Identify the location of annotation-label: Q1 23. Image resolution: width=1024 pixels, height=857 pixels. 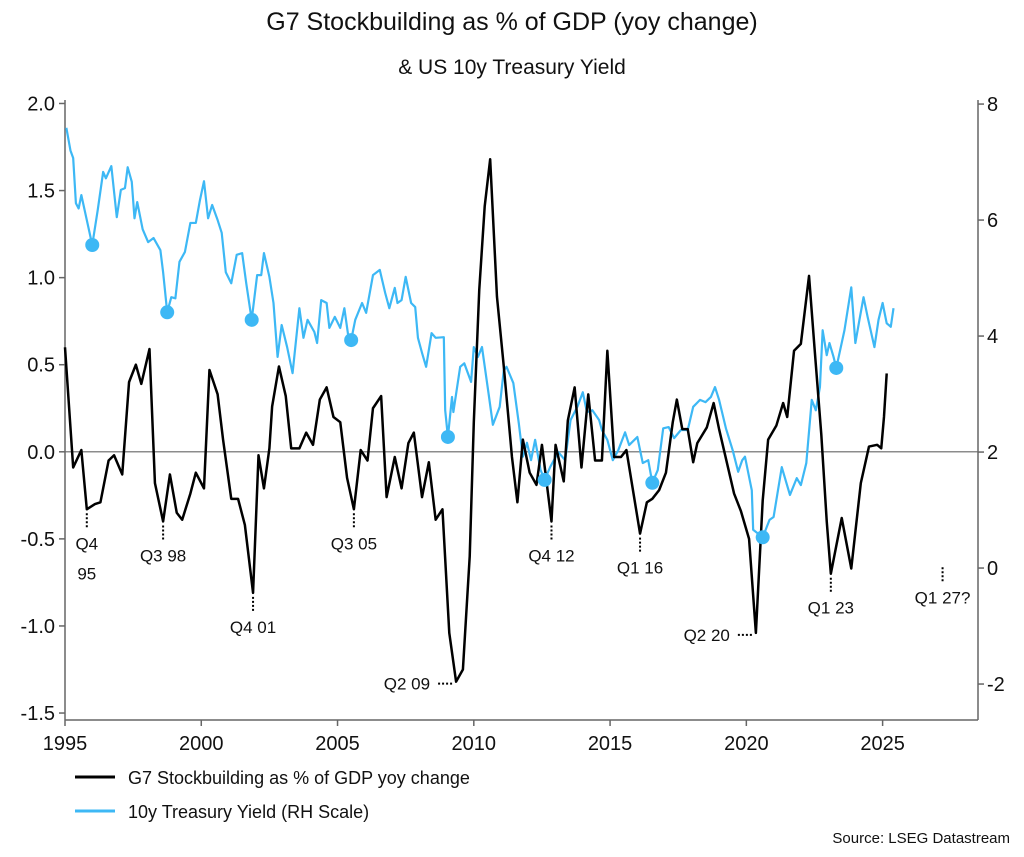
(831, 608).